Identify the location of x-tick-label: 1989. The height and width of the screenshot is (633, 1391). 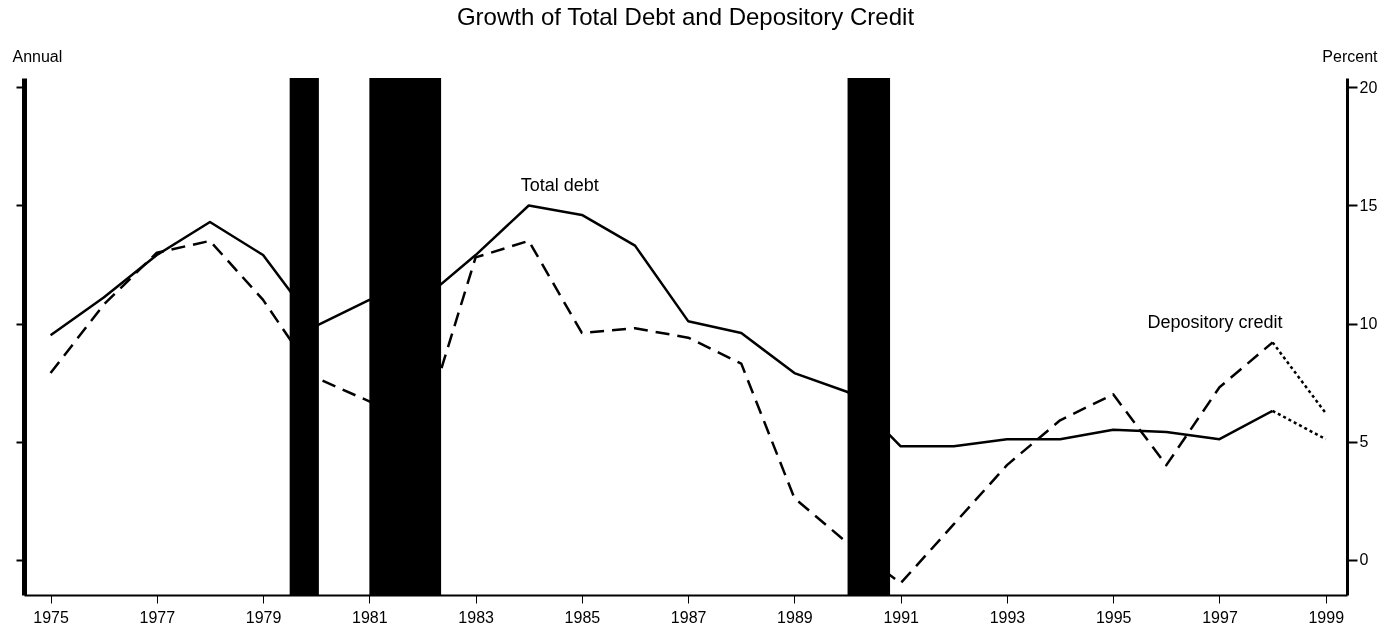
(795, 617).